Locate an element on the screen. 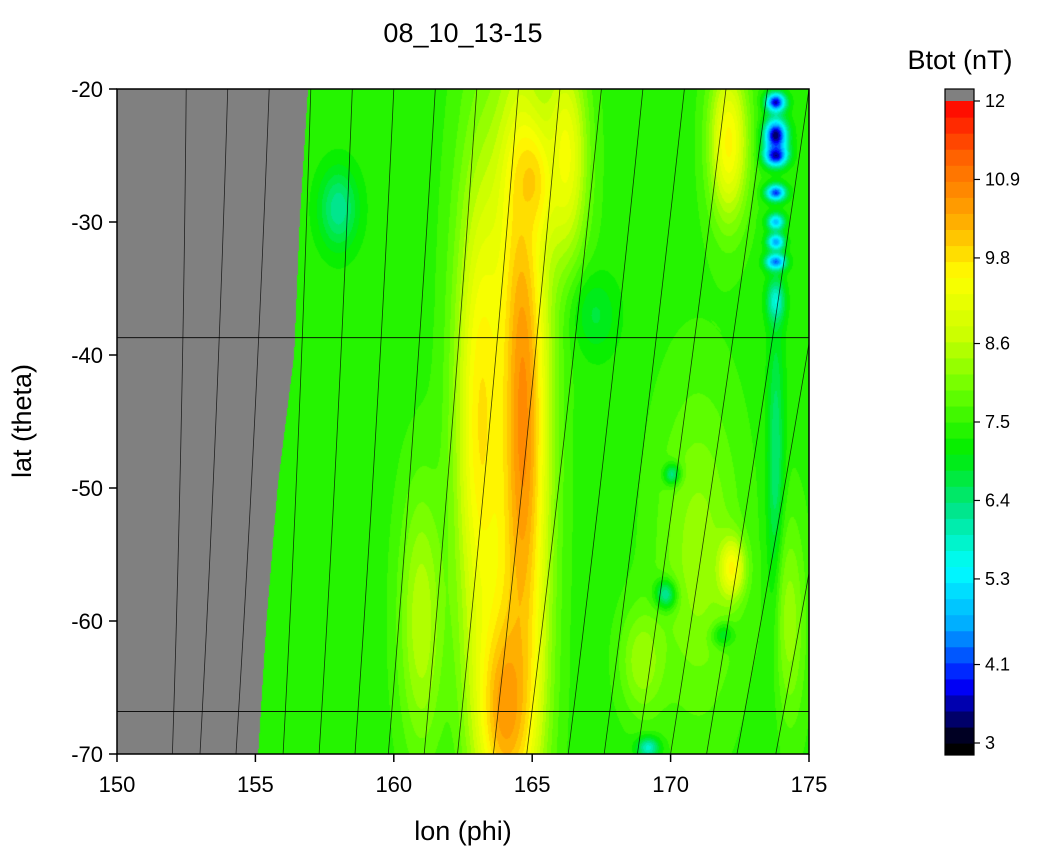 This screenshot has width=1040, height=857. y-axis-title: lat (theta) is located at coordinates (22, 421).